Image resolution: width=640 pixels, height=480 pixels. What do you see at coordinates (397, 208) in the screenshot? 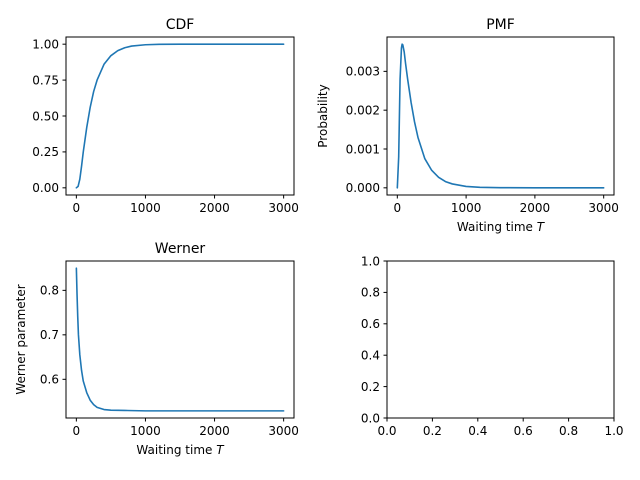
I see `pmf-x-tick-label: 0` at bounding box center [397, 208].